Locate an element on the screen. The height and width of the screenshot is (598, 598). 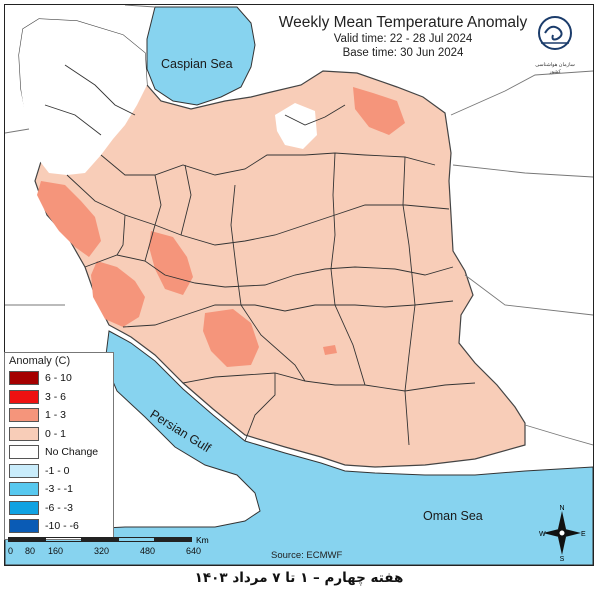
warm-patch-small is located at coordinates (330, 350).